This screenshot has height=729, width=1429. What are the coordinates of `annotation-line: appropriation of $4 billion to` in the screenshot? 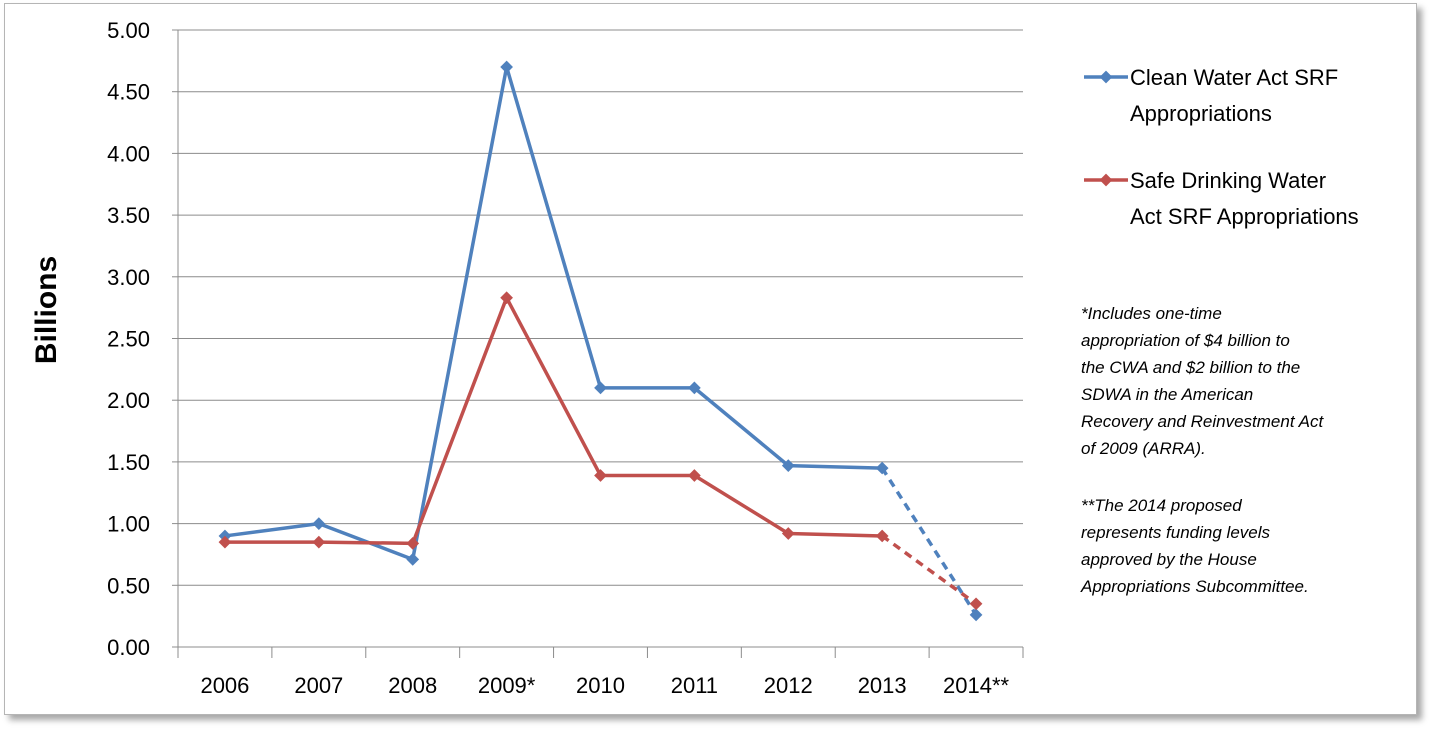 It's located at (1185, 340).